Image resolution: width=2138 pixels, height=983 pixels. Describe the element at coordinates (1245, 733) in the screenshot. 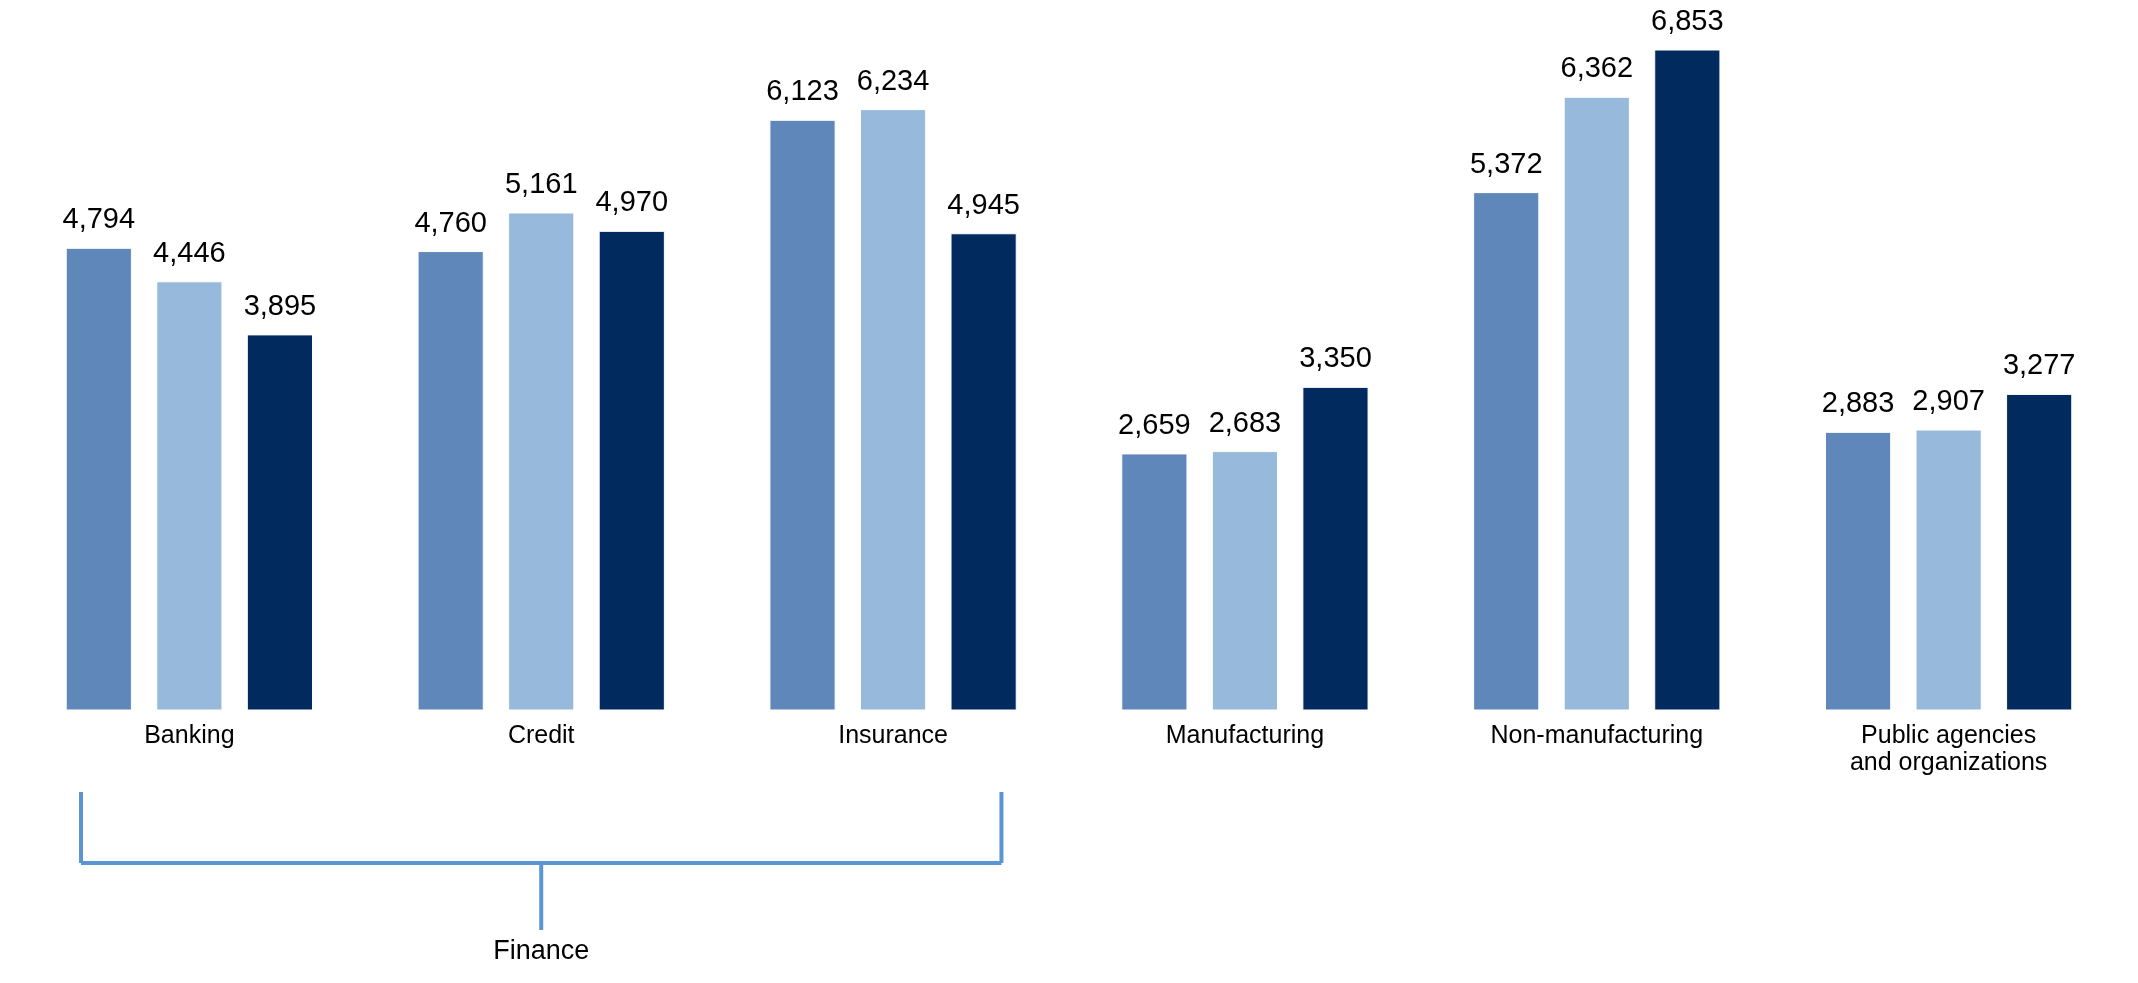

I see `x-tick-label: Manufacturing` at that location.